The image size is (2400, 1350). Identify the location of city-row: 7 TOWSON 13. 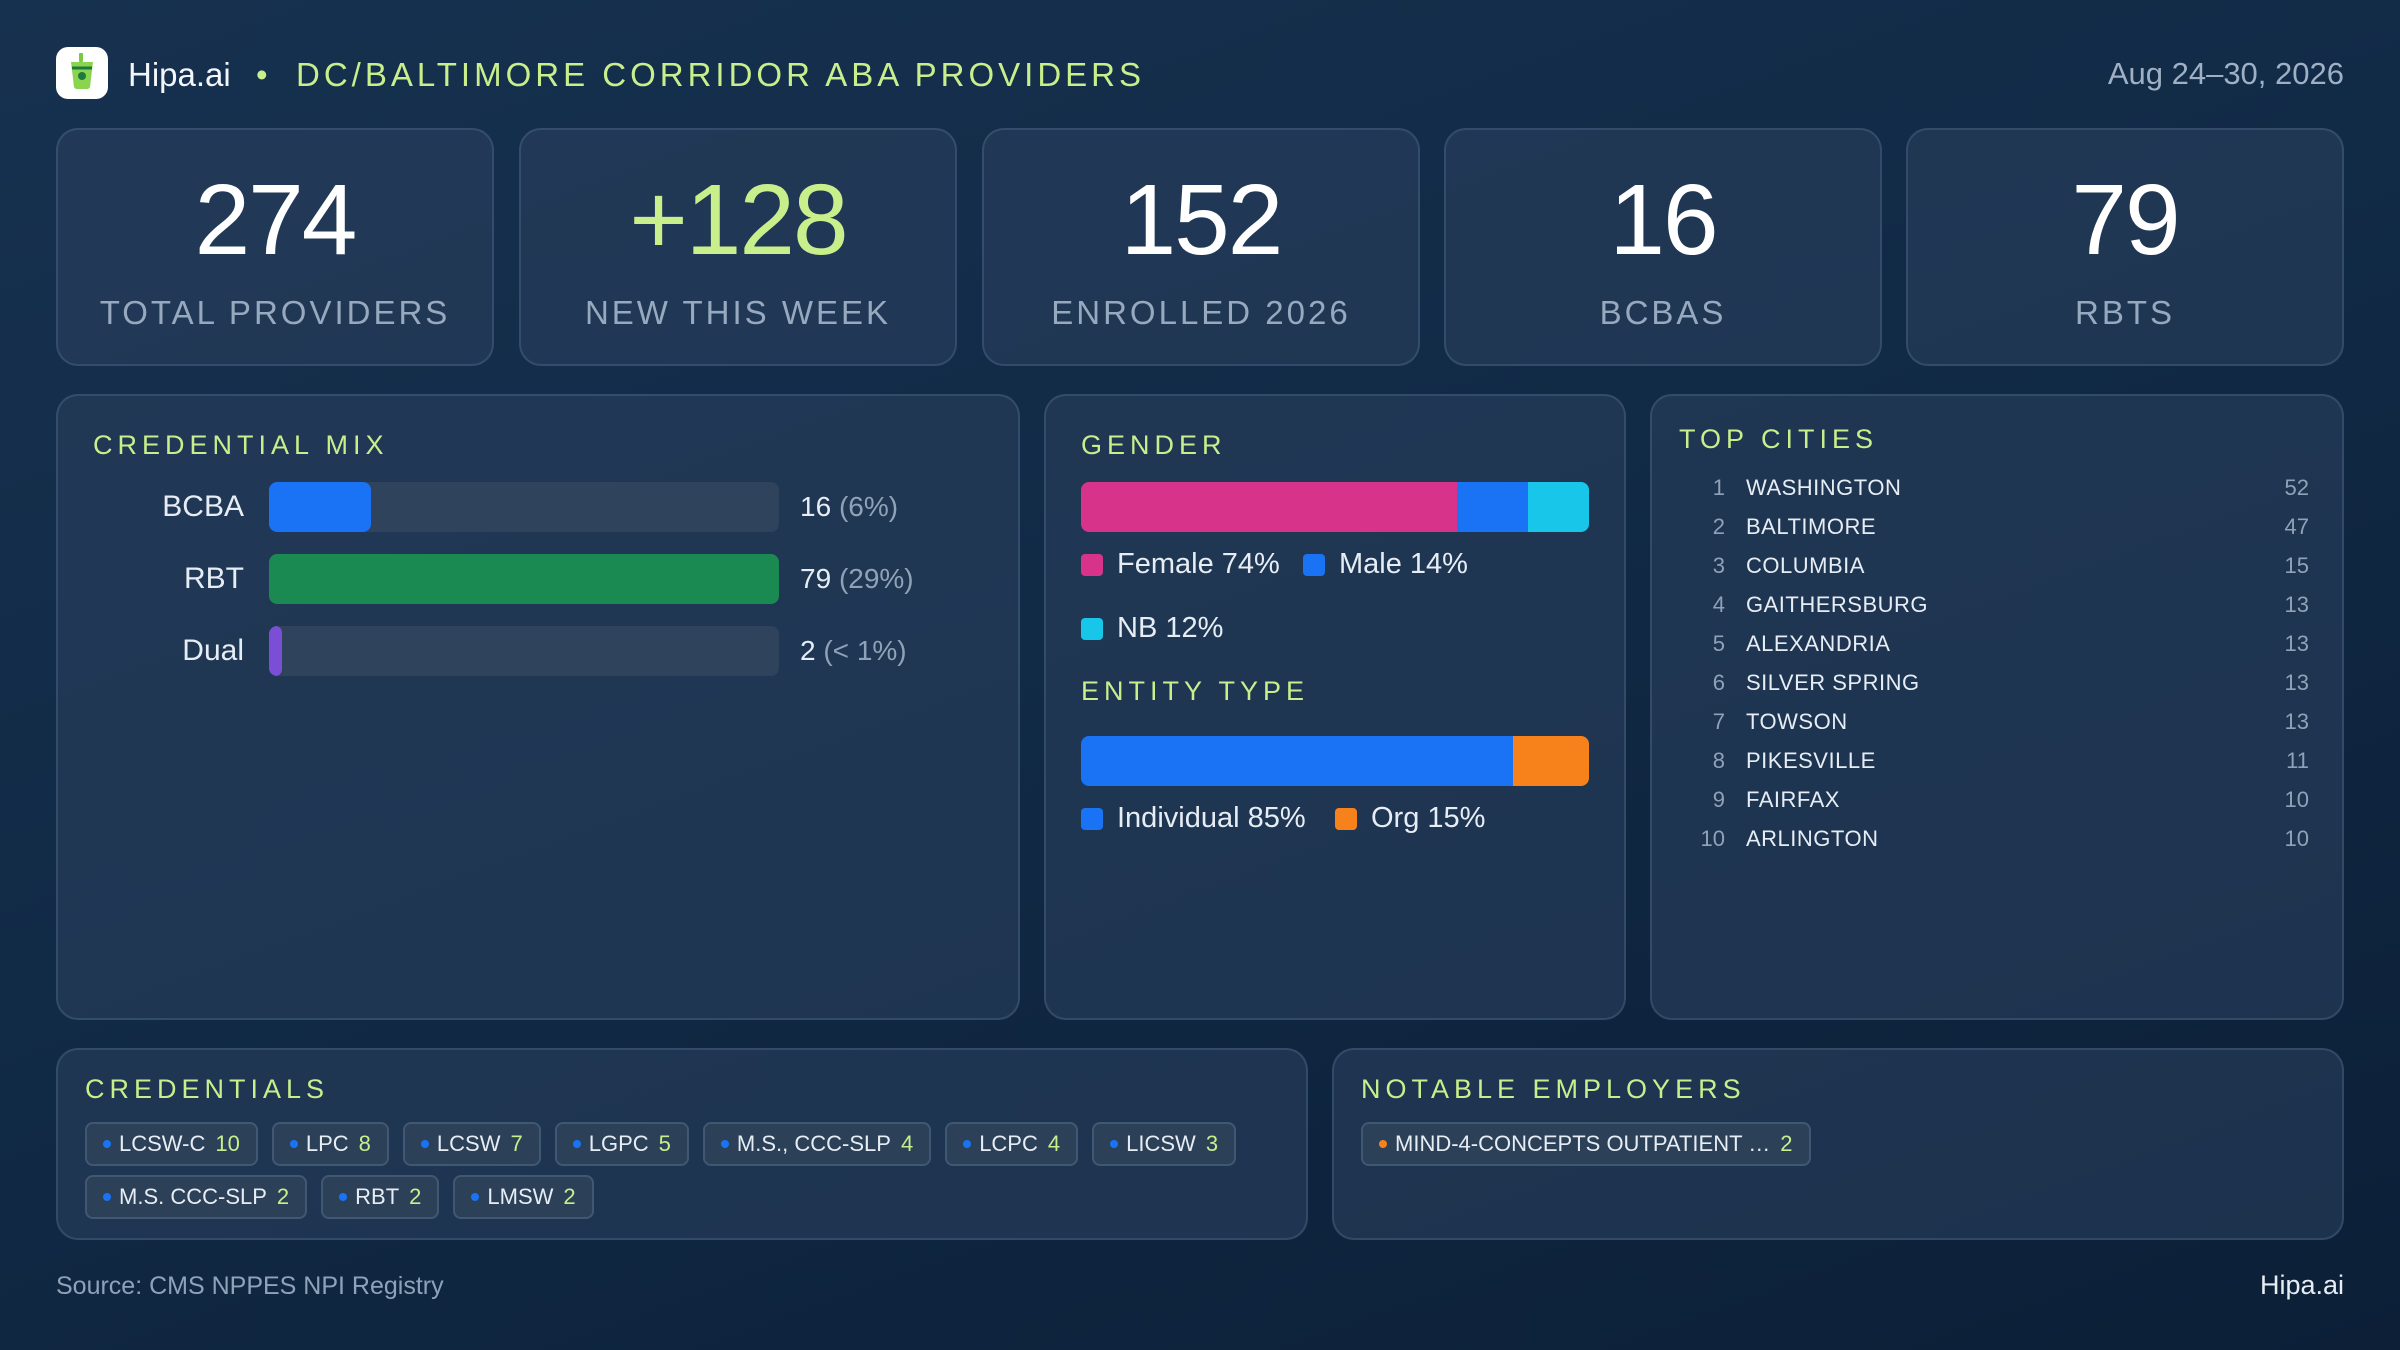
(1994, 721).